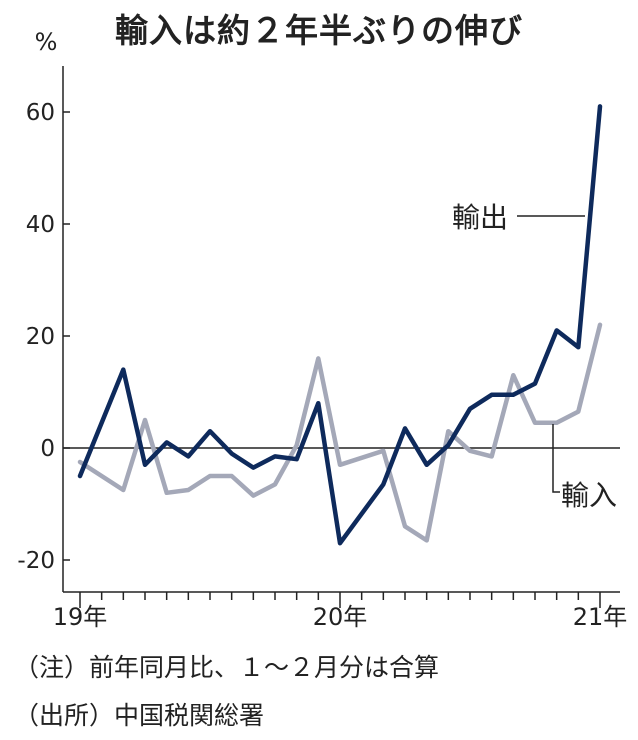  What do you see at coordinates (319, 30) in the screenshot?
I see `chart-title: 輸入は約２年半ぶりの伸び` at bounding box center [319, 30].